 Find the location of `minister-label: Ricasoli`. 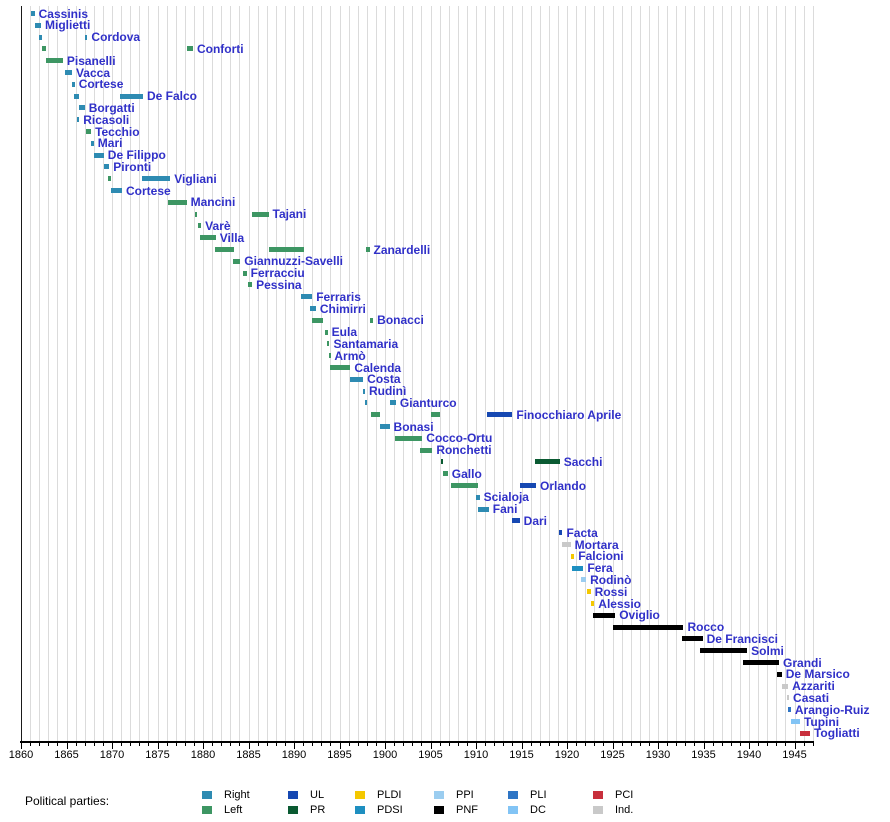

minister-label: Ricasoli is located at coordinates (106, 119).